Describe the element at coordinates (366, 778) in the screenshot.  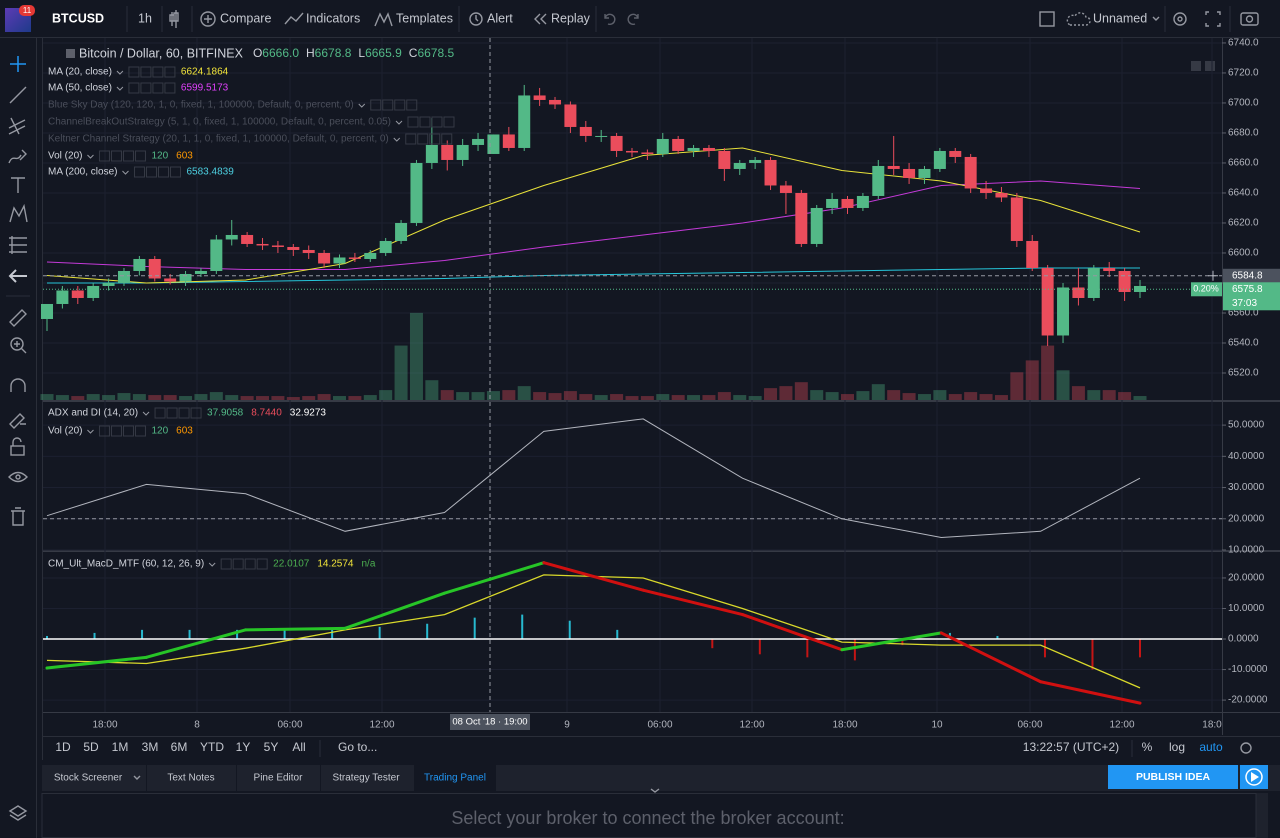
I see `tab: Strategy Tester` at that location.